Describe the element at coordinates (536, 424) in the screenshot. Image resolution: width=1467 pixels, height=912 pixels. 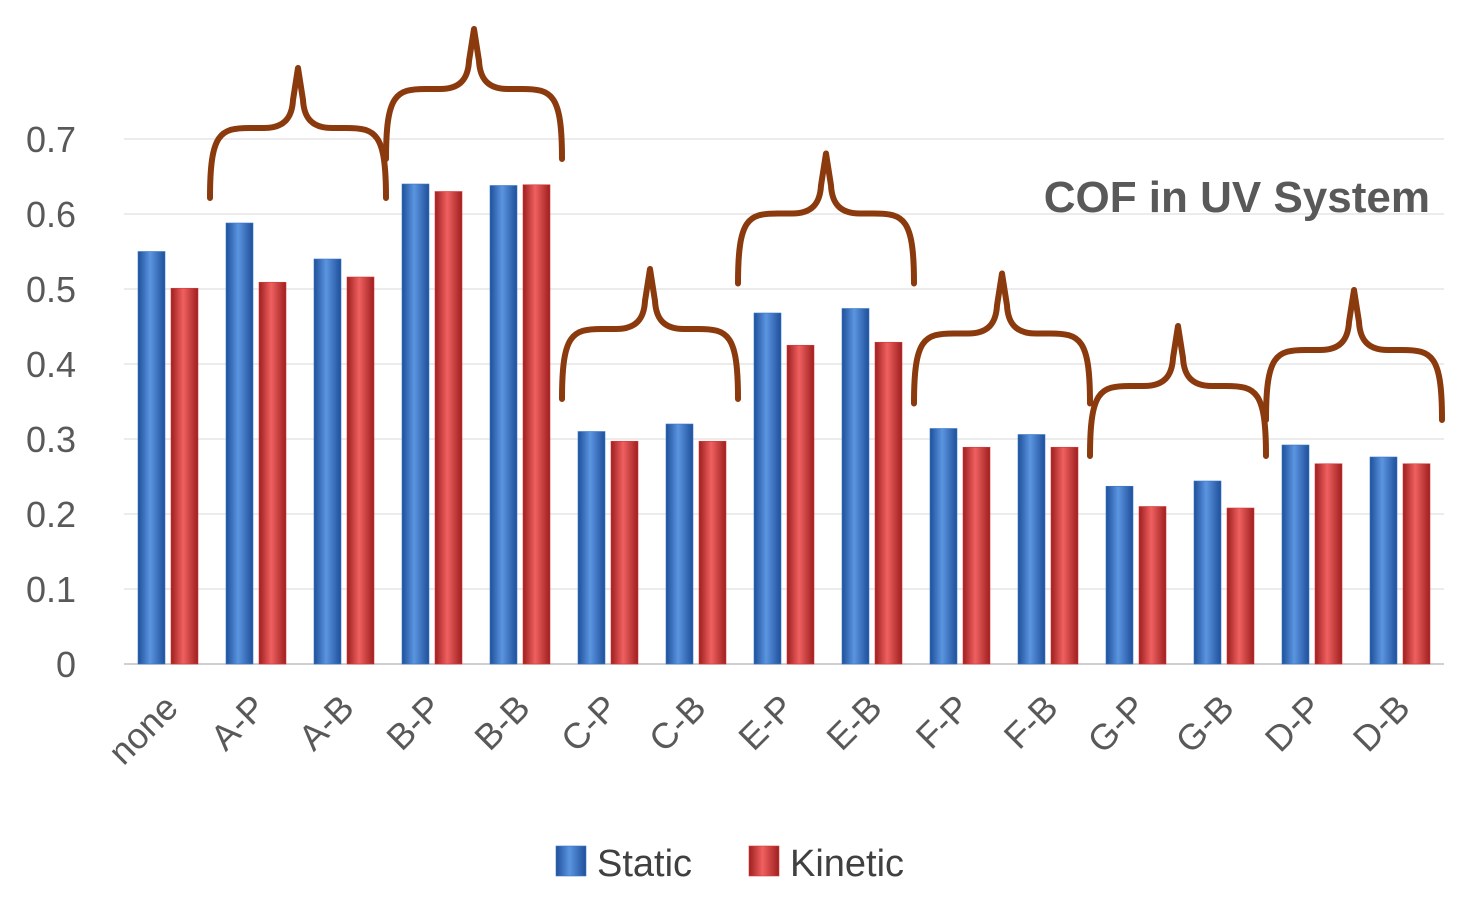
I see `bar-kinetic-b-b` at that location.